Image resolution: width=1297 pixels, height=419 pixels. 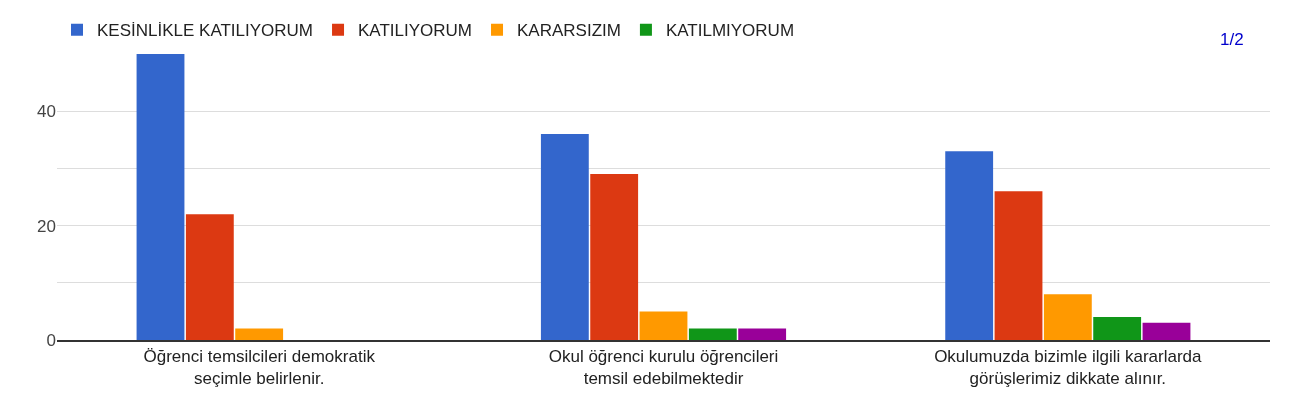 What do you see at coordinates (51, 340) in the screenshot?
I see `y-tick-label: 0` at bounding box center [51, 340].